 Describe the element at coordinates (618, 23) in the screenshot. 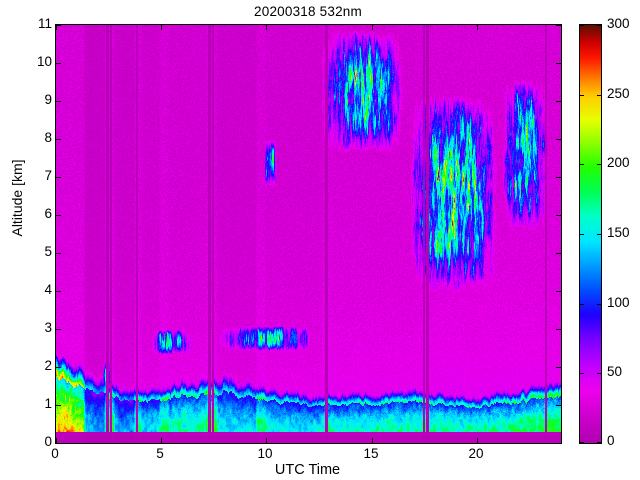

I see `colorbar-tick-label: 300` at that location.